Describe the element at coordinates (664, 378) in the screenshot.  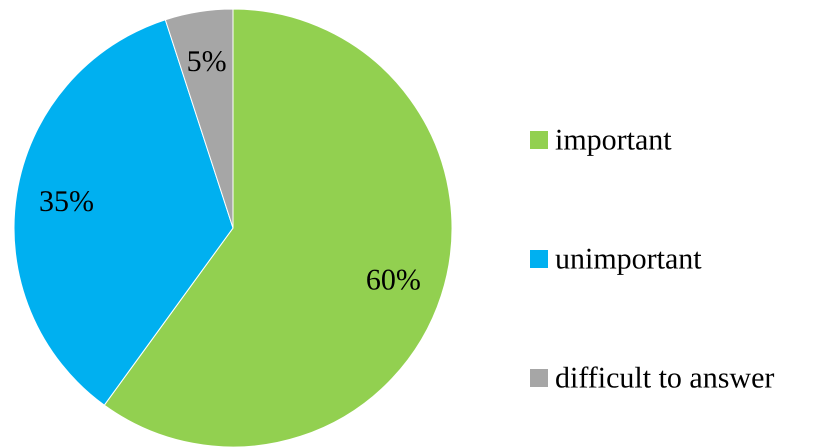
I see `legend-label: difficult to answer` at that location.